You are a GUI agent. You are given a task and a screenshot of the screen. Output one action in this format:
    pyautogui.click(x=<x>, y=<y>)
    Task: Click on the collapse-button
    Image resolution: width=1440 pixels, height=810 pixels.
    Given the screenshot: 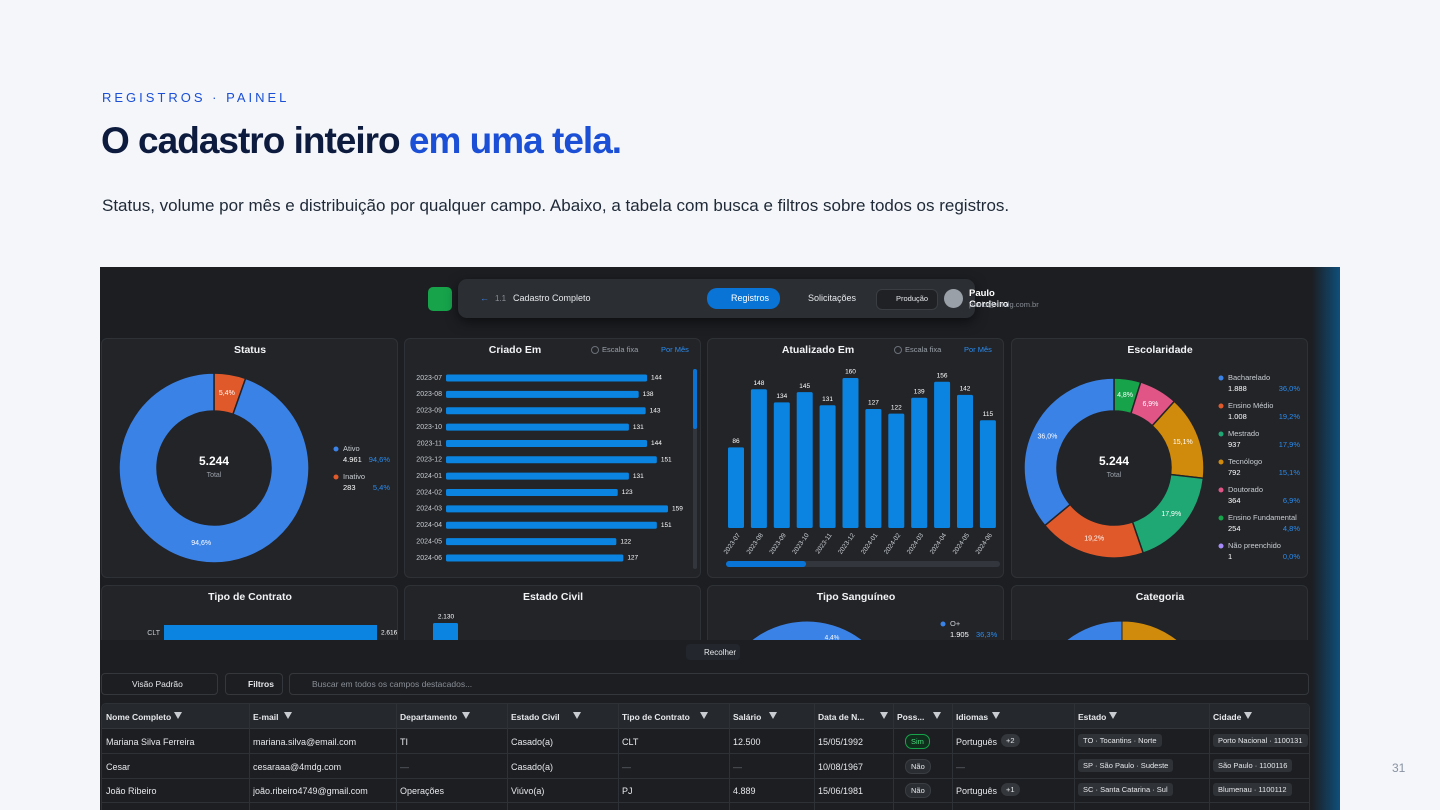 What is the action you would take?
    pyautogui.click(x=713, y=652)
    